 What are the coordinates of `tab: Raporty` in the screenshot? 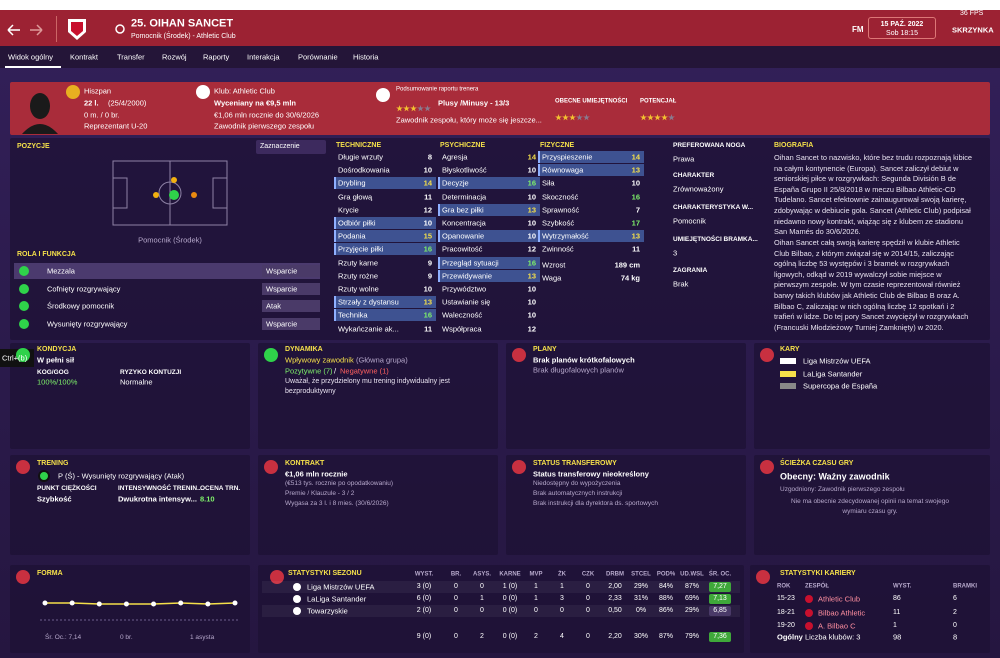 It's located at (216, 57).